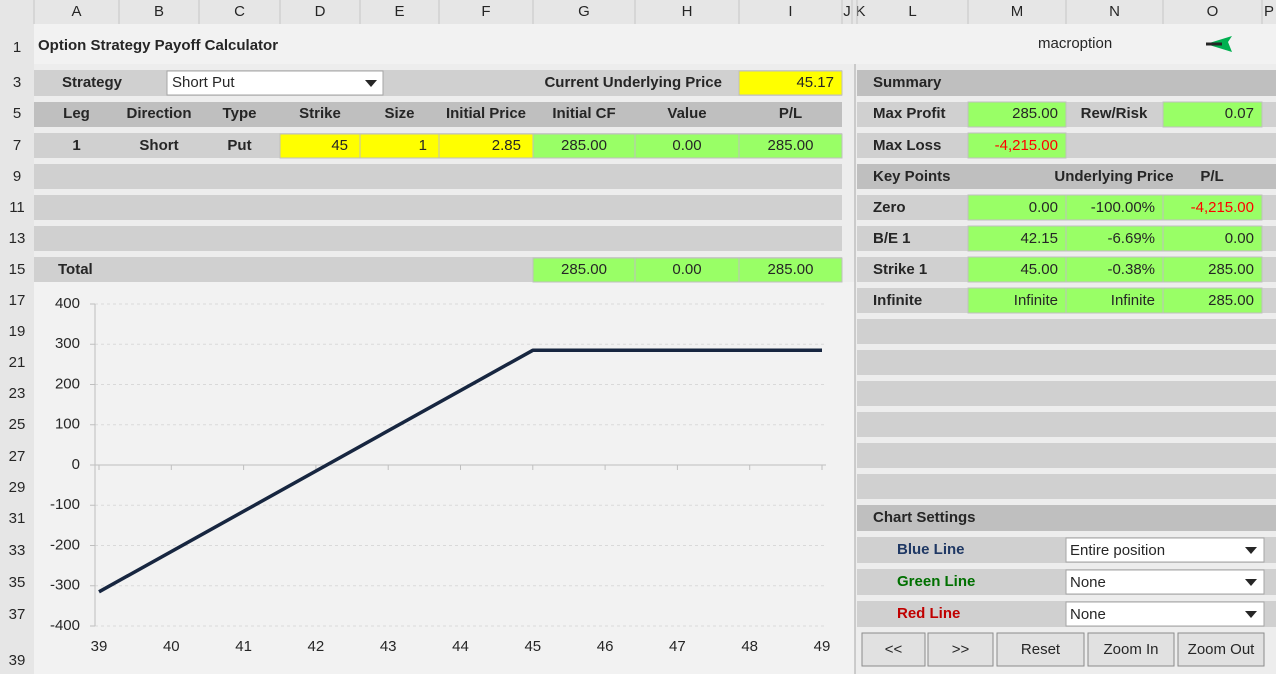 The height and width of the screenshot is (674, 1276). What do you see at coordinates (388, 646) in the screenshot?
I see `x-tick-label: 43` at bounding box center [388, 646].